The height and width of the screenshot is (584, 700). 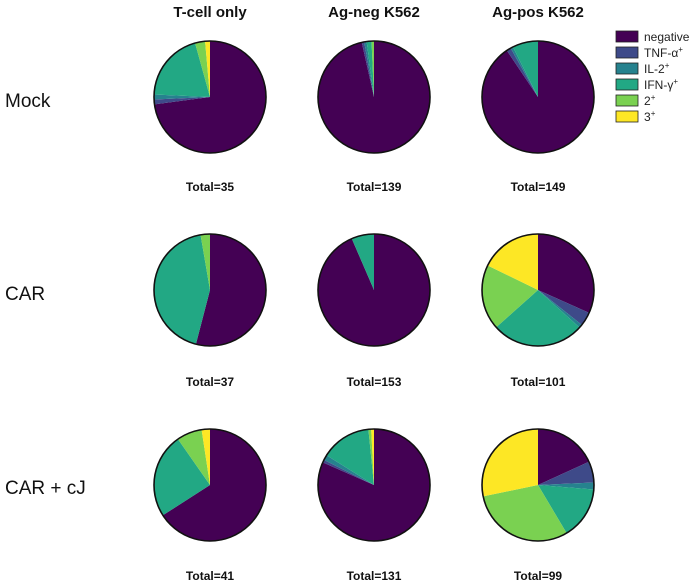 I want to click on row-labels: Mock CAR CAR + cJ, so click(x=45, y=295).